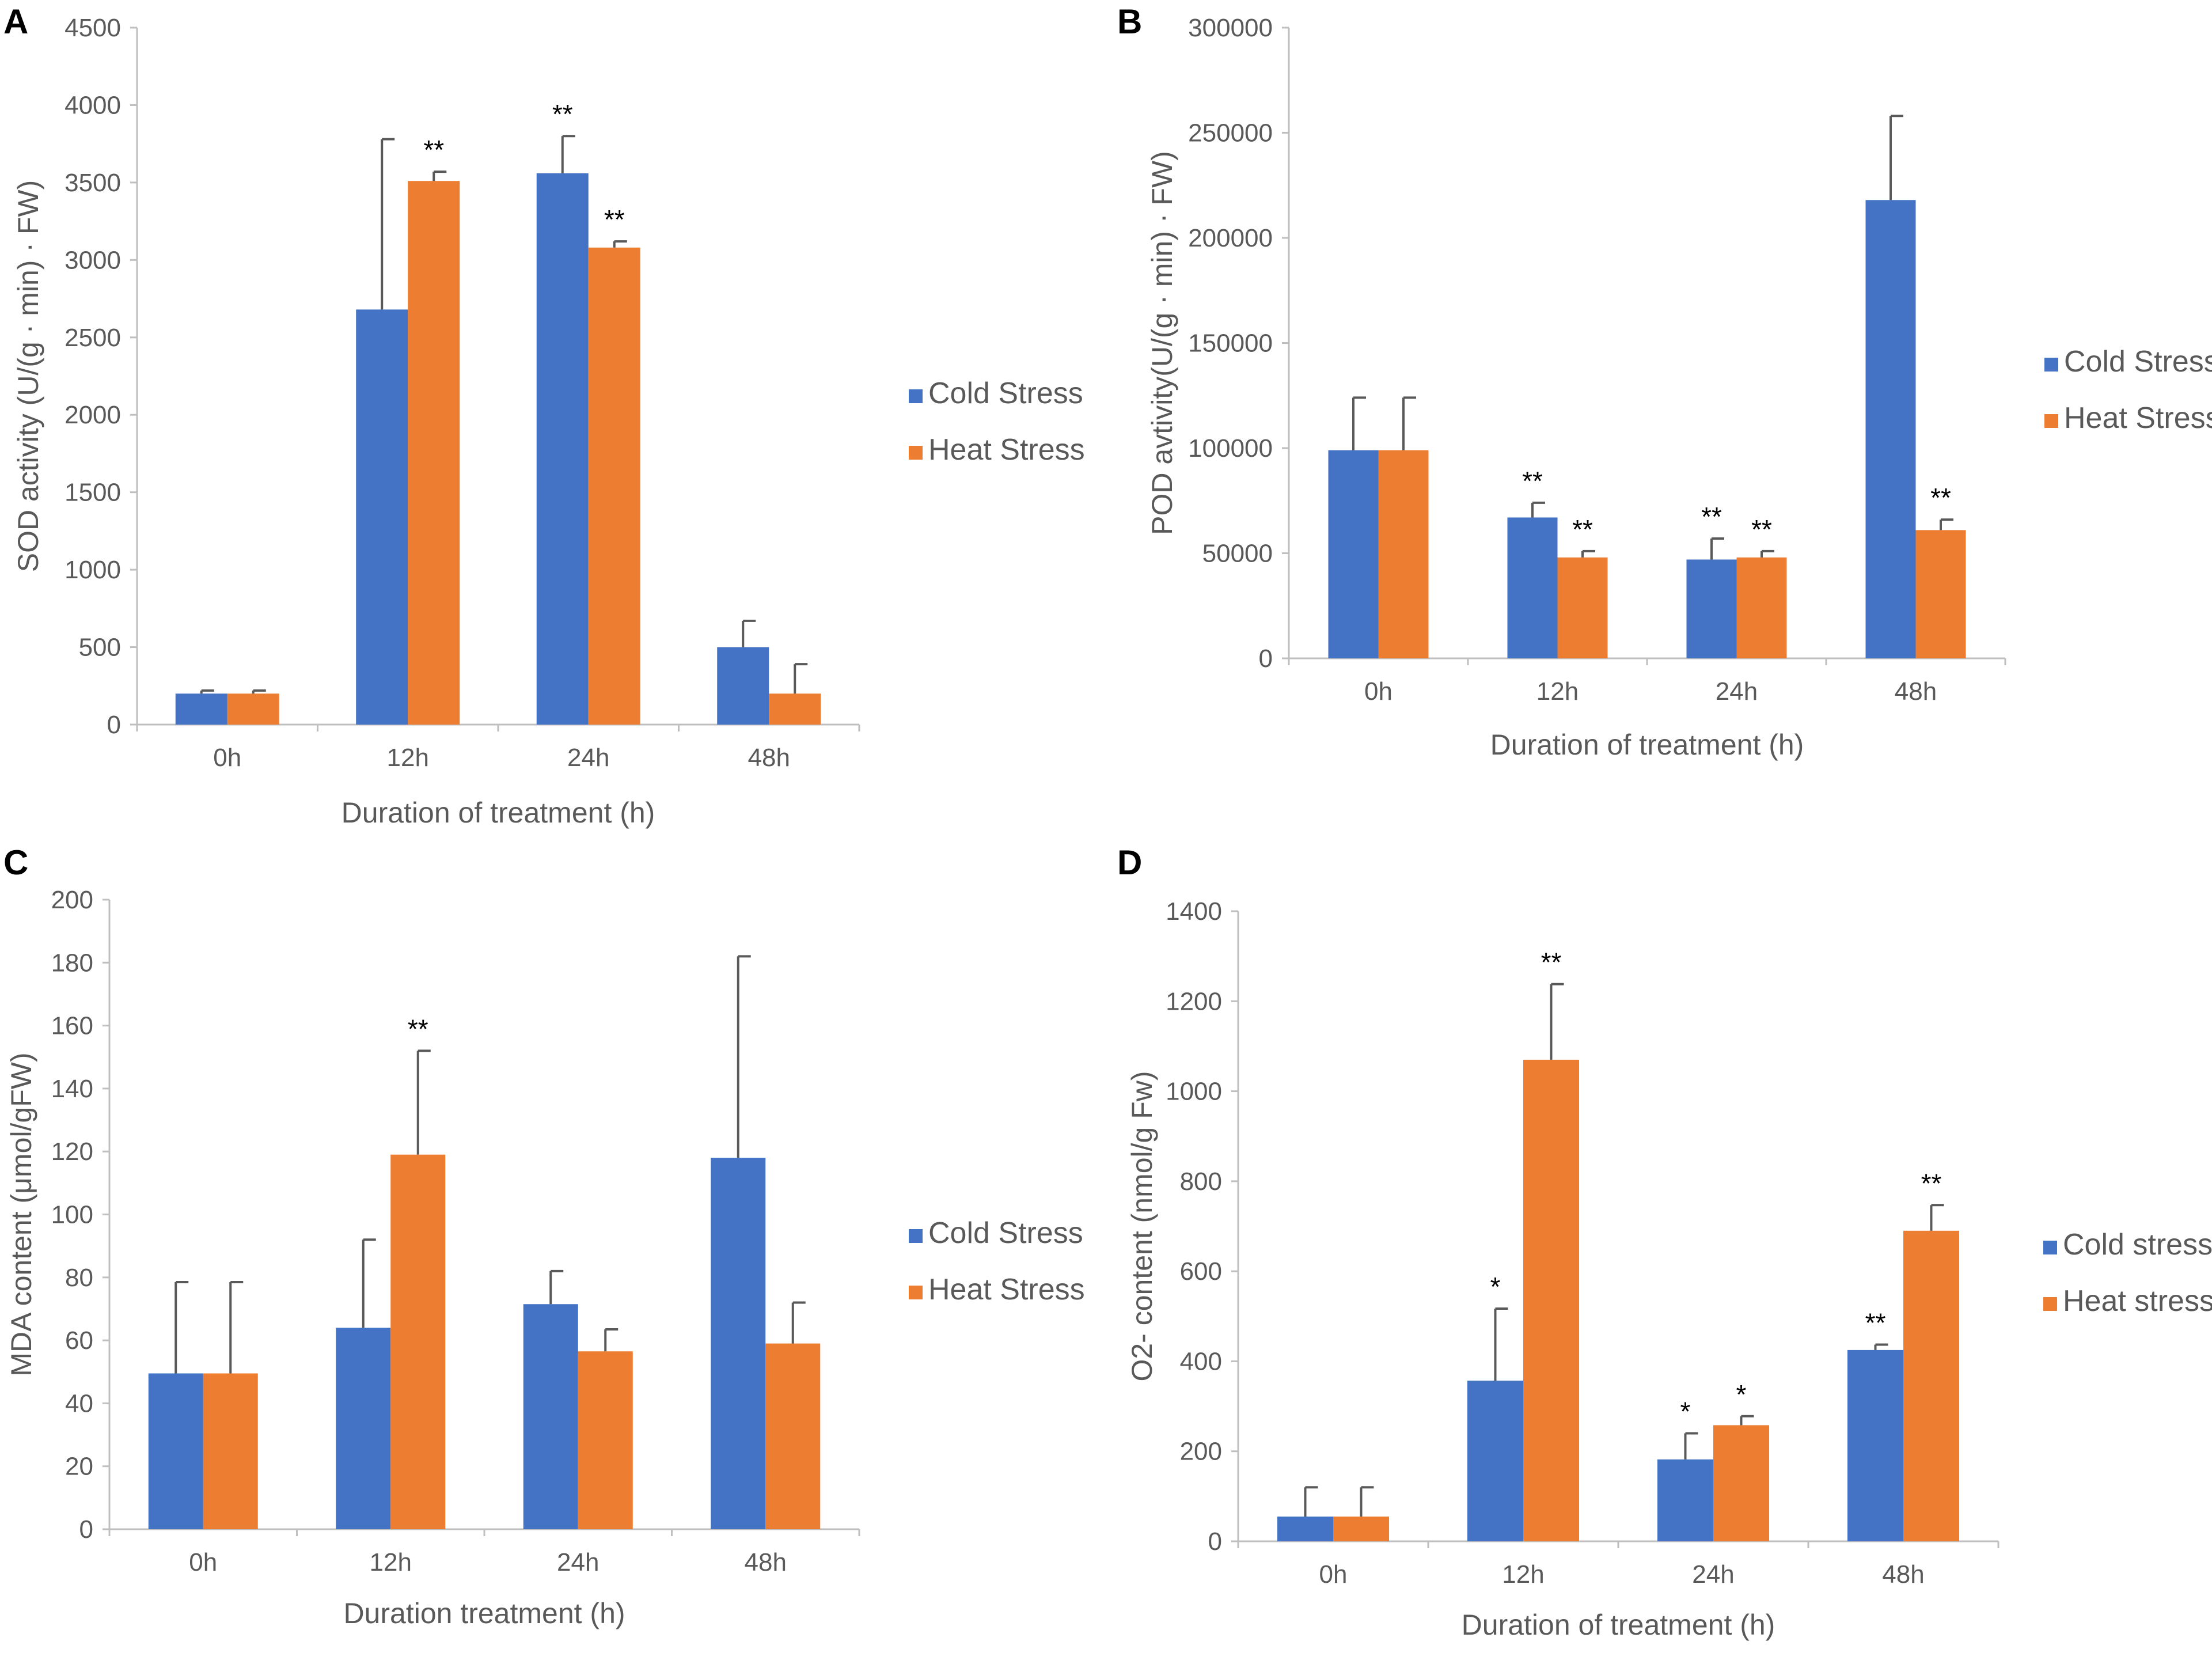 This screenshot has height=1664, width=2212. Describe the element at coordinates (93, 493) in the screenshot. I see `y-tick-label: 1500` at that location.